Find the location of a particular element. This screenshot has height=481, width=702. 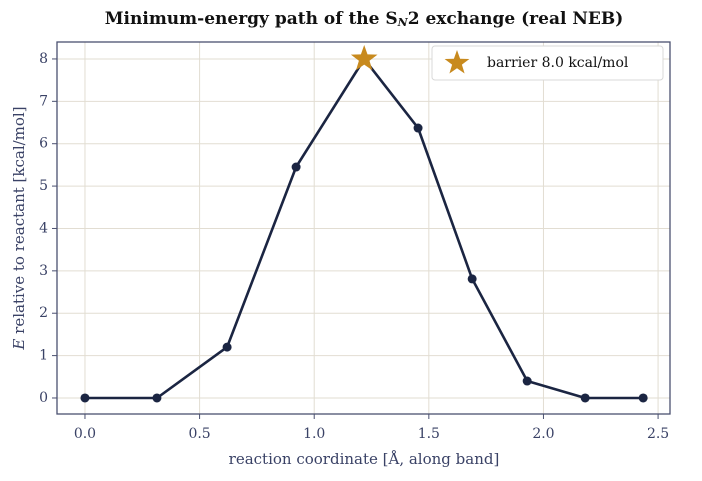

legend-box is located at coordinates (547, 63).